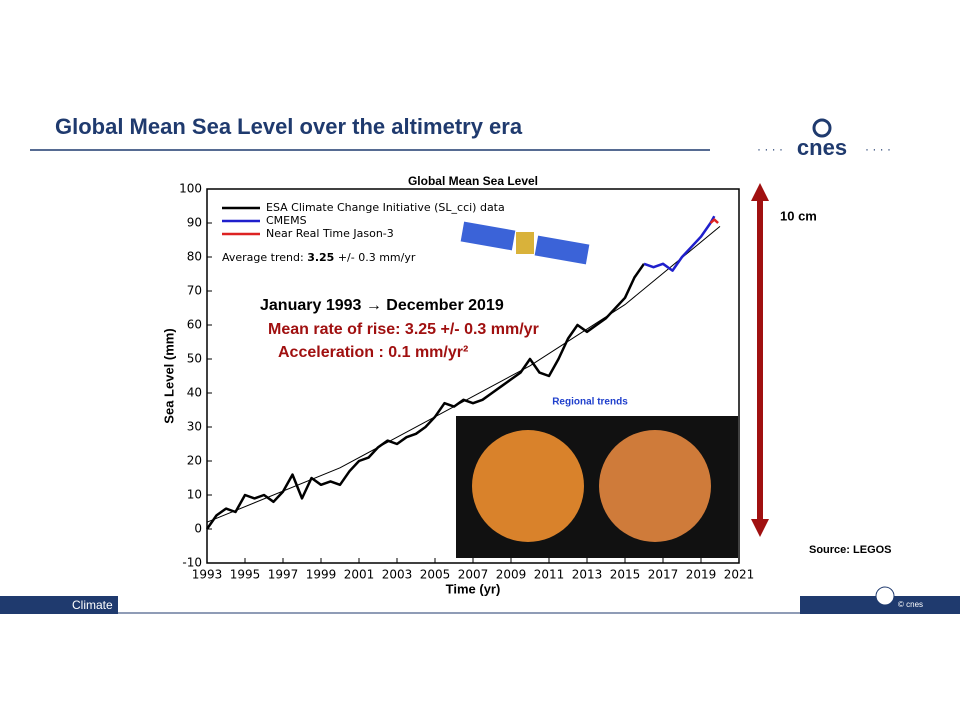 The image size is (960, 720). I want to click on y-tick-label: -10, so click(192, 563).